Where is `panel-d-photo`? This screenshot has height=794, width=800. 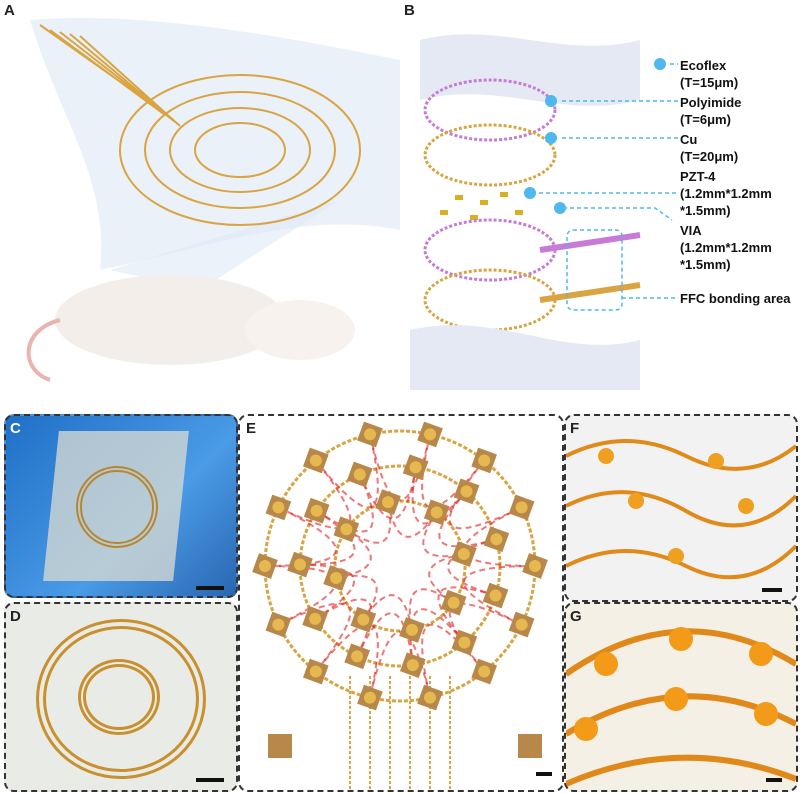
panel-d-photo is located at coordinates (121, 697).